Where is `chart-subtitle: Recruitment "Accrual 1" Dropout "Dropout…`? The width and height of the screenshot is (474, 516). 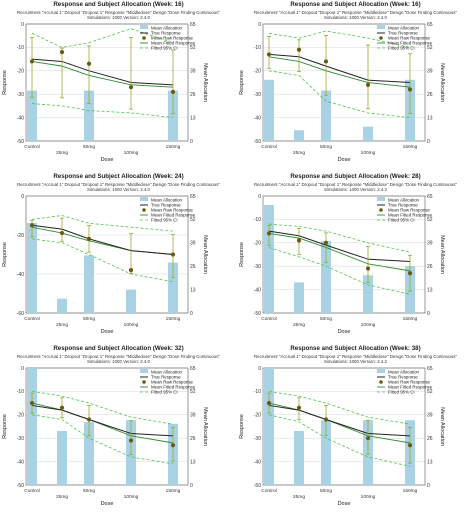
chart-subtitle: Recruitment "Accrual 1" Dropout "Dropout… is located at coordinates (355, 184).